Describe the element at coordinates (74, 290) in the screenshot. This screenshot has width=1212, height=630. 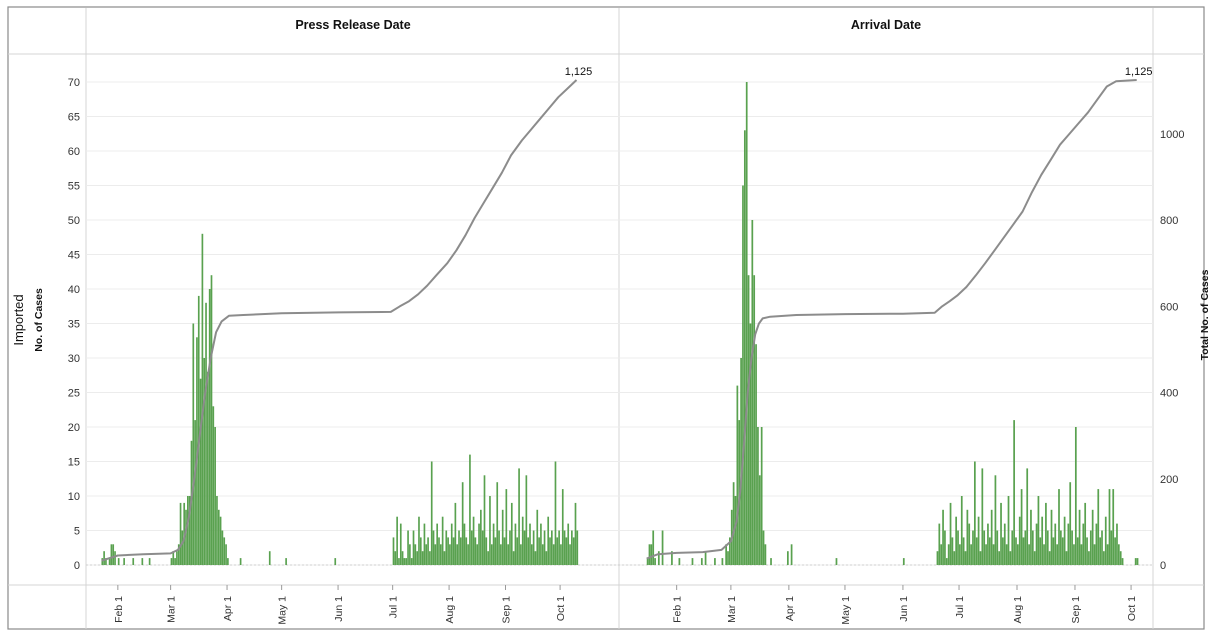
I see `y-tick-label: 40` at that location.